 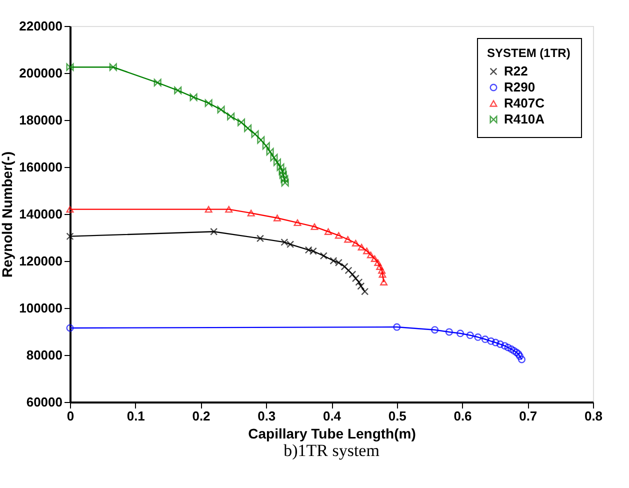 What do you see at coordinates (397, 416) in the screenshot?
I see `x-tick-label: 0.5` at bounding box center [397, 416].